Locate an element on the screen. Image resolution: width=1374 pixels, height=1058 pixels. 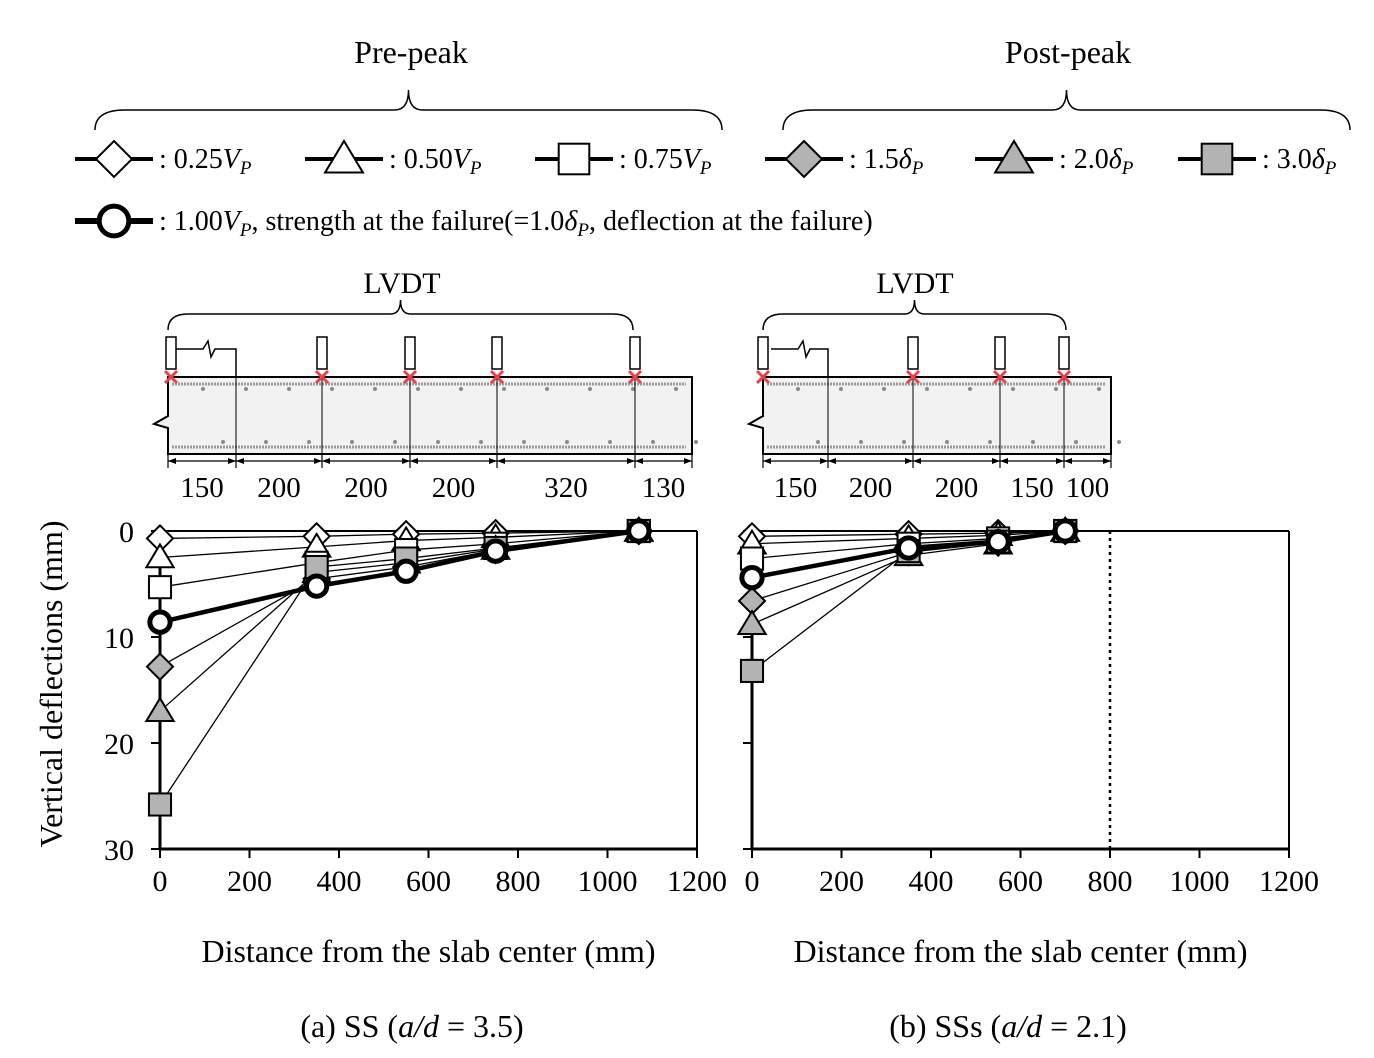
legend-label-p050: : 0.50VP is located at coordinates (435, 161).